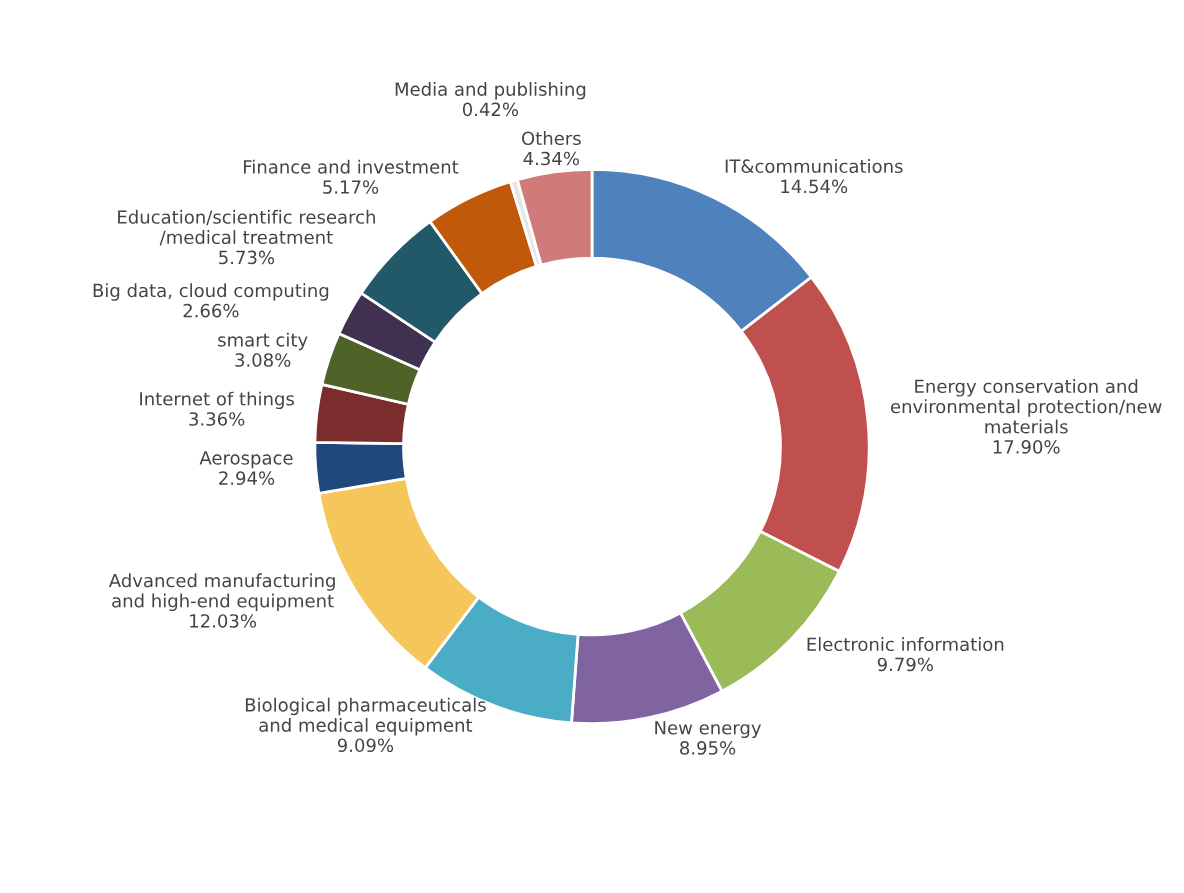  What do you see at coordinates (551, 138) in the screenshot?
I see `slice-label: Others` at bounding box center [551, 138].